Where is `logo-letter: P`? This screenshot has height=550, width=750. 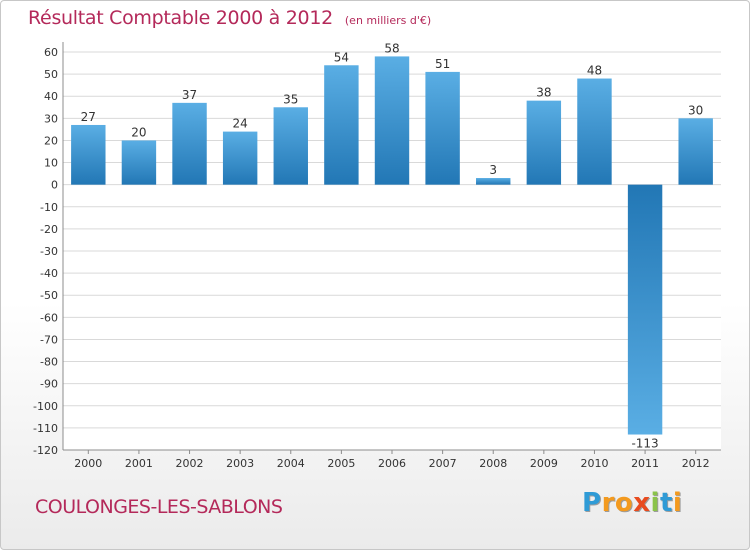
logo-letter: P is located at coordinates (592, 503).